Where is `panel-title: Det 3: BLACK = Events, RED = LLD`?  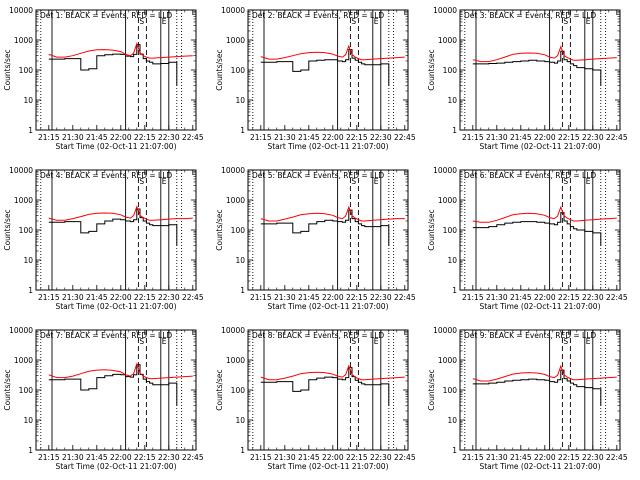
panel-title: Det 3: BLACK = Events, RED = LLD is located at coordinates (530, 15).